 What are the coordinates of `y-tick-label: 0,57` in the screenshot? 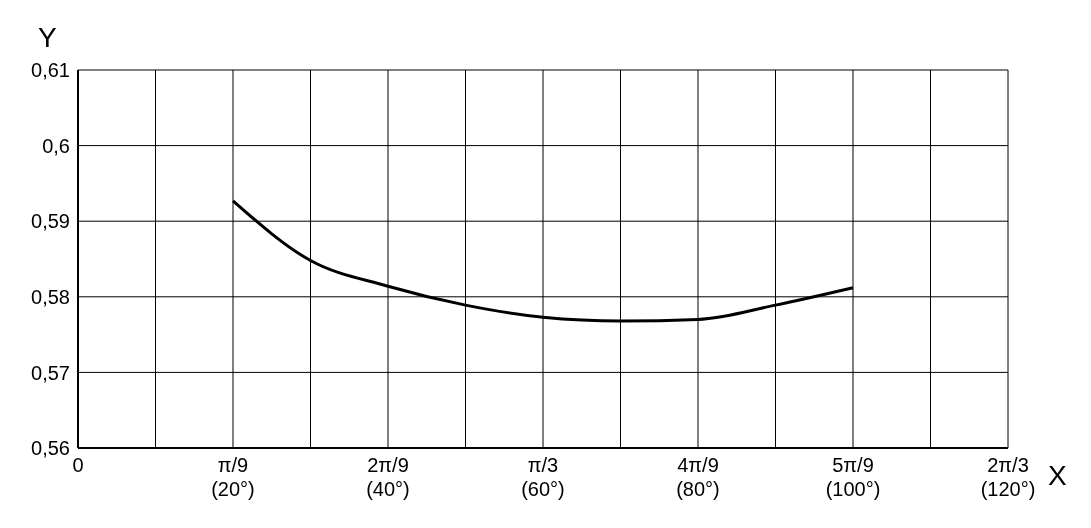 It's located at (50, 372).